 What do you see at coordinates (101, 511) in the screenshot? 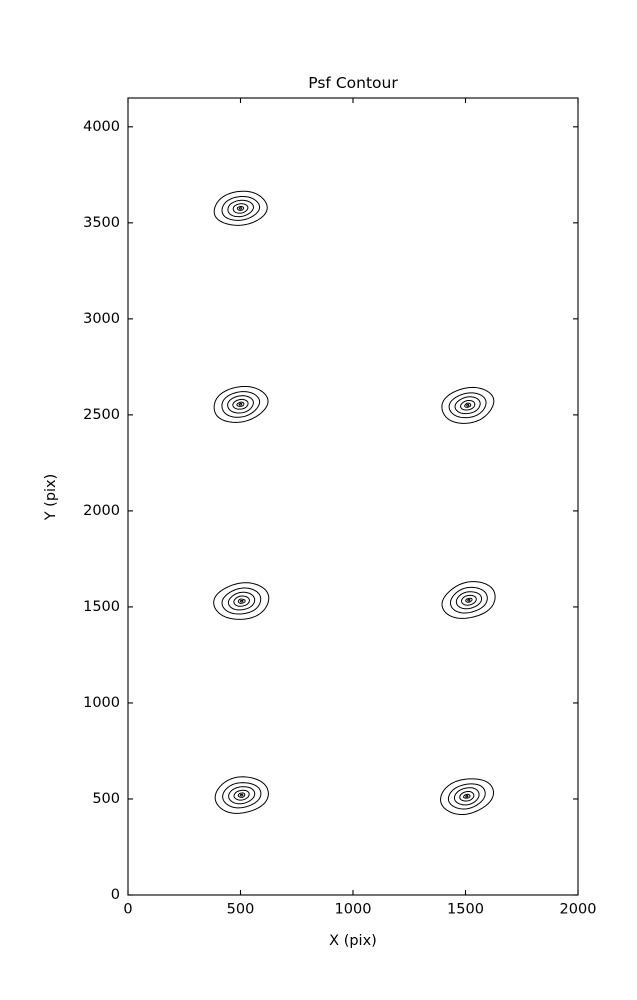
I see `y-tick-label: 2000` at bounding box center [101, 511].